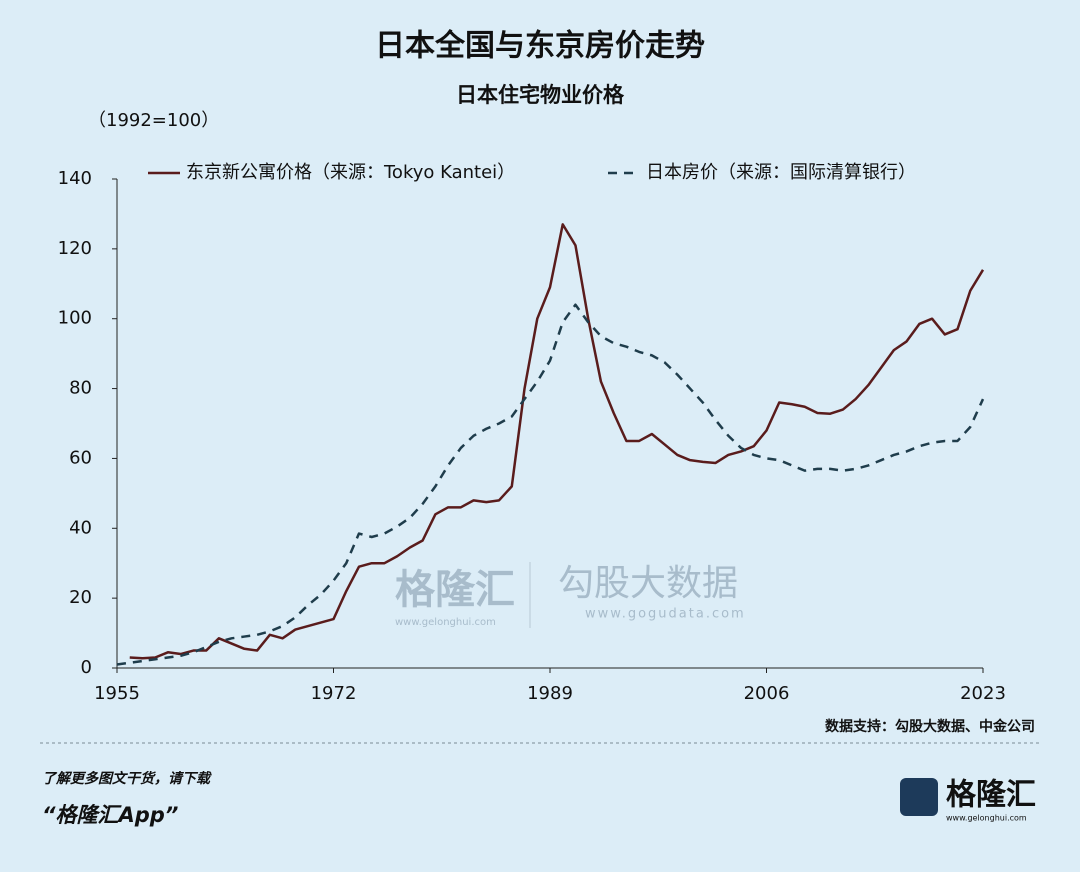 Image resolution: width=1080 pixels, height=872 pixels. I want to click on source: 数据支持：勾股大数据、中金公司, so click(930, 726).